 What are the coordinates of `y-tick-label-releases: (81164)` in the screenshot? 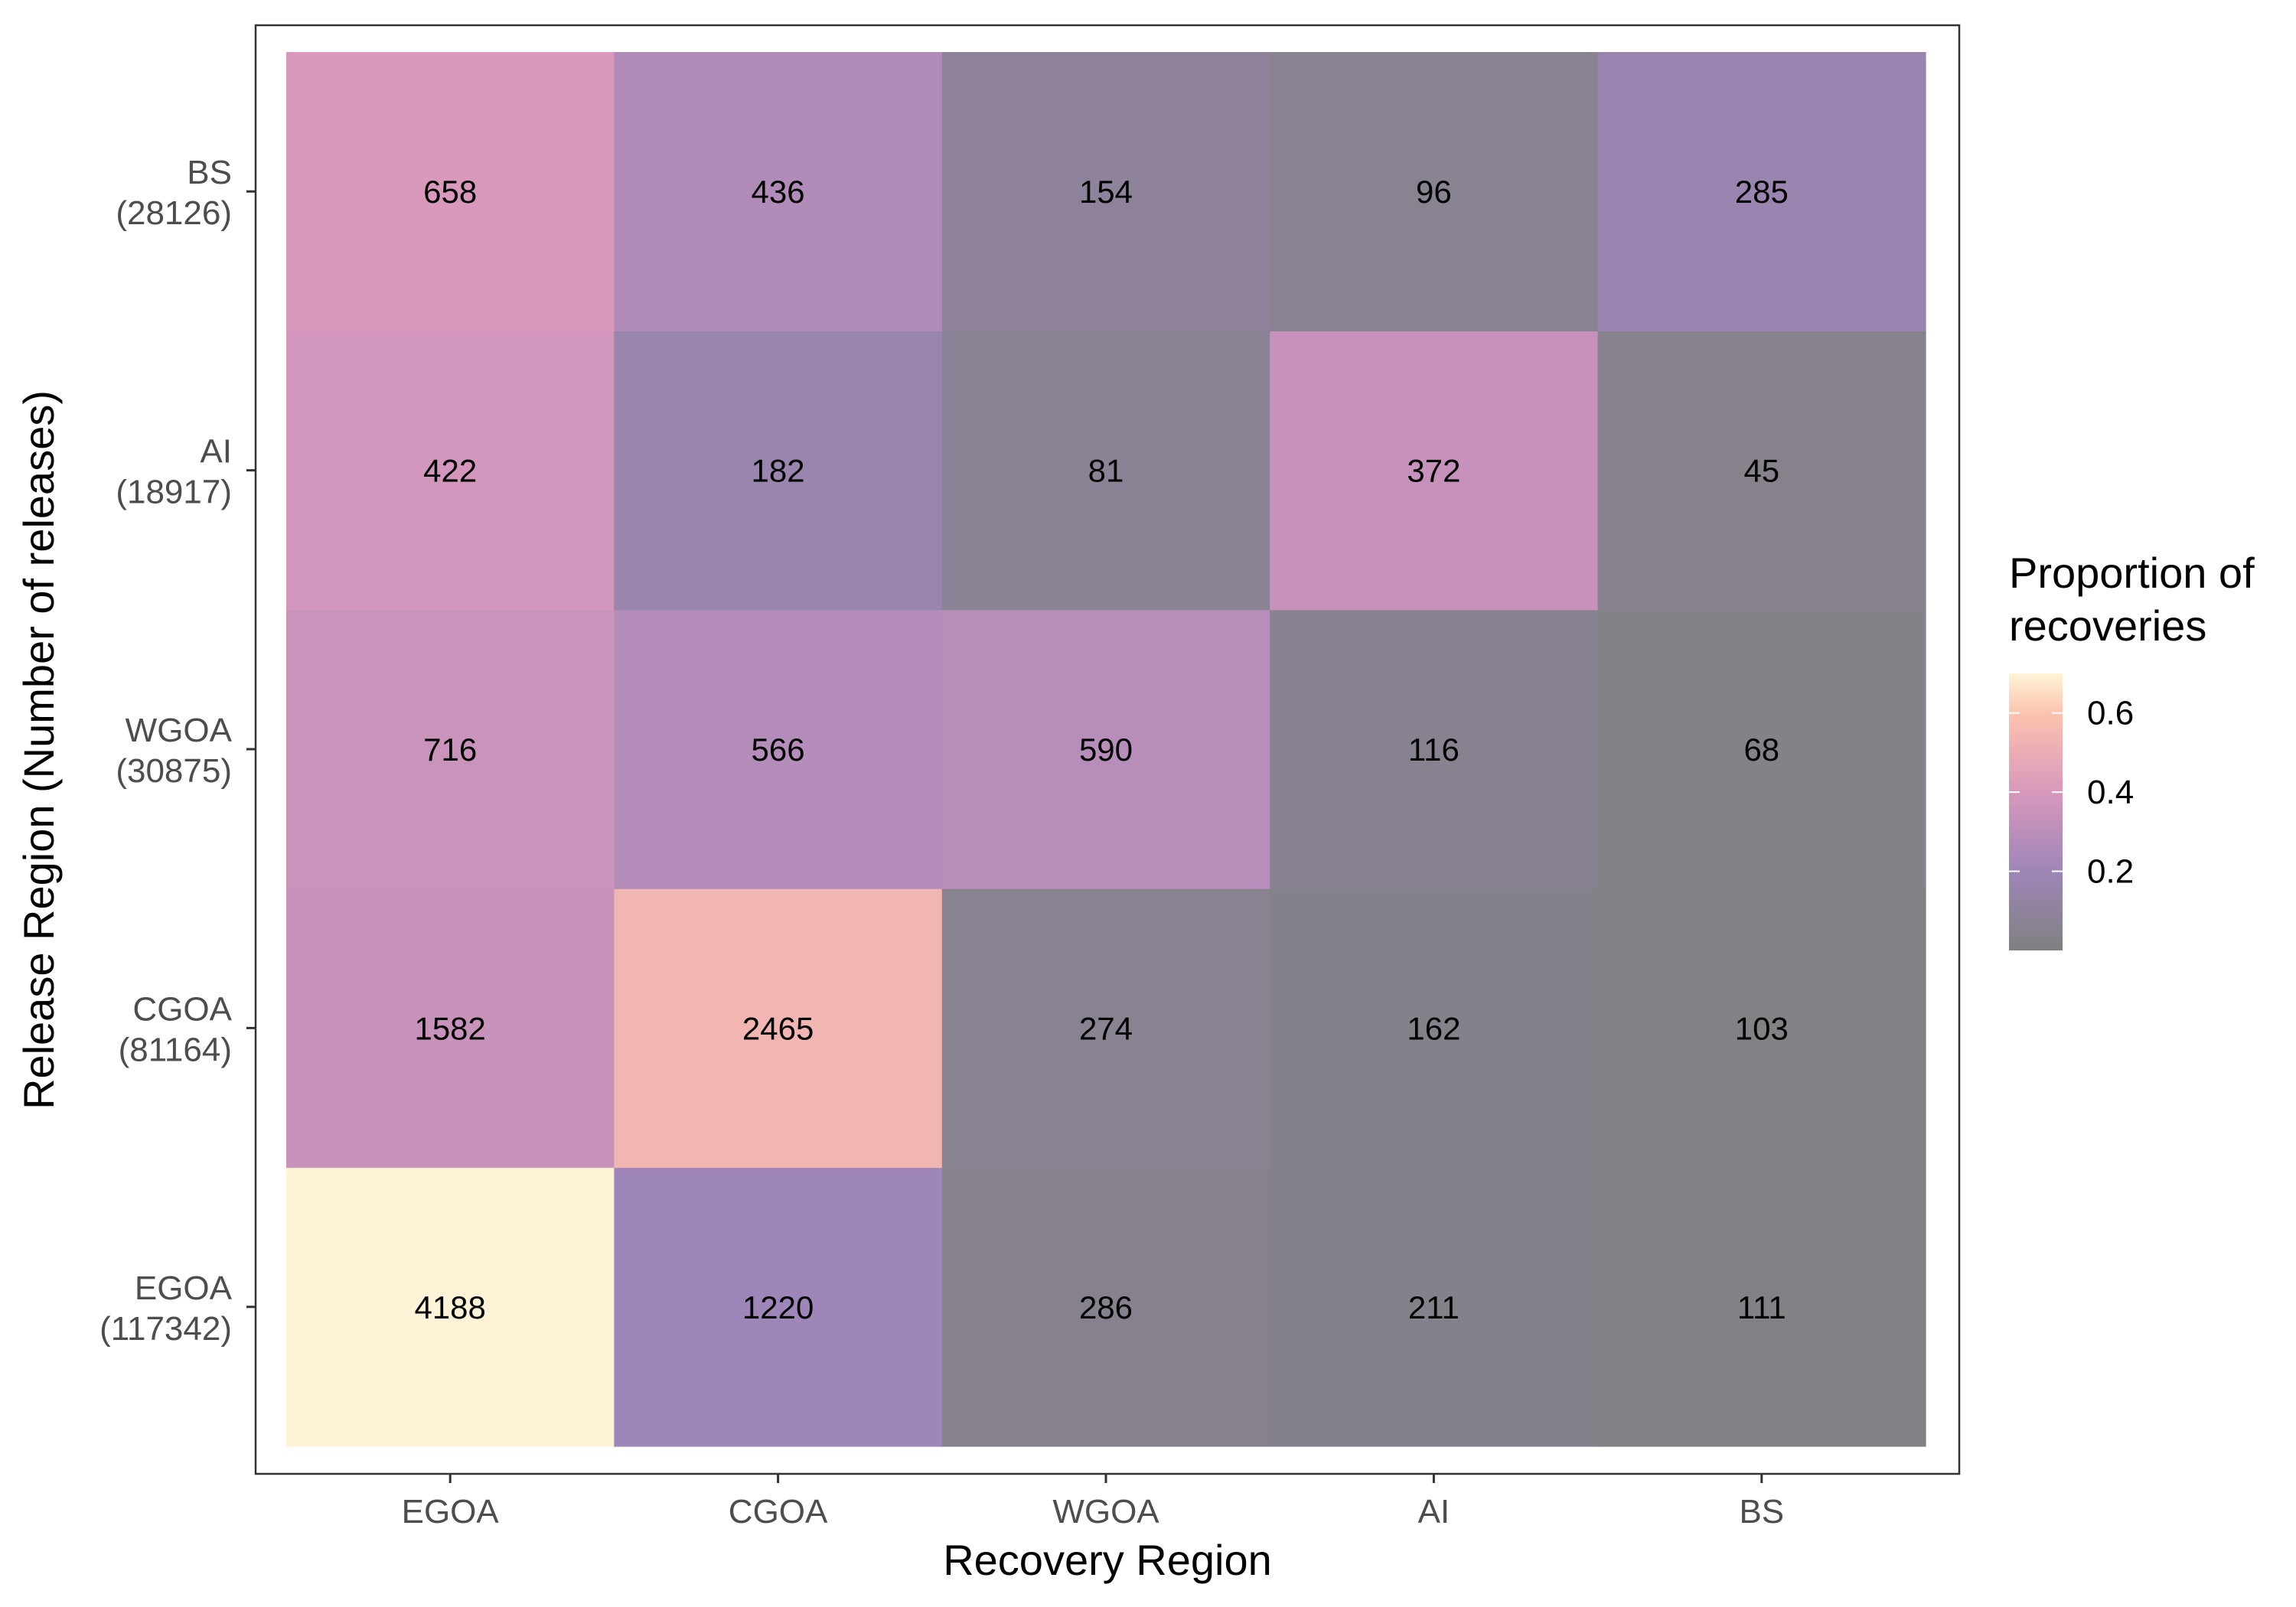 It's located at (175, 1049).